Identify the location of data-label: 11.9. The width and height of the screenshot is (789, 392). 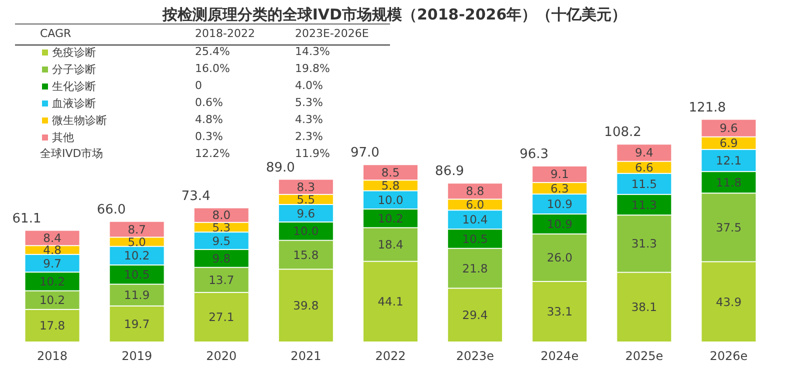
(137, 295).